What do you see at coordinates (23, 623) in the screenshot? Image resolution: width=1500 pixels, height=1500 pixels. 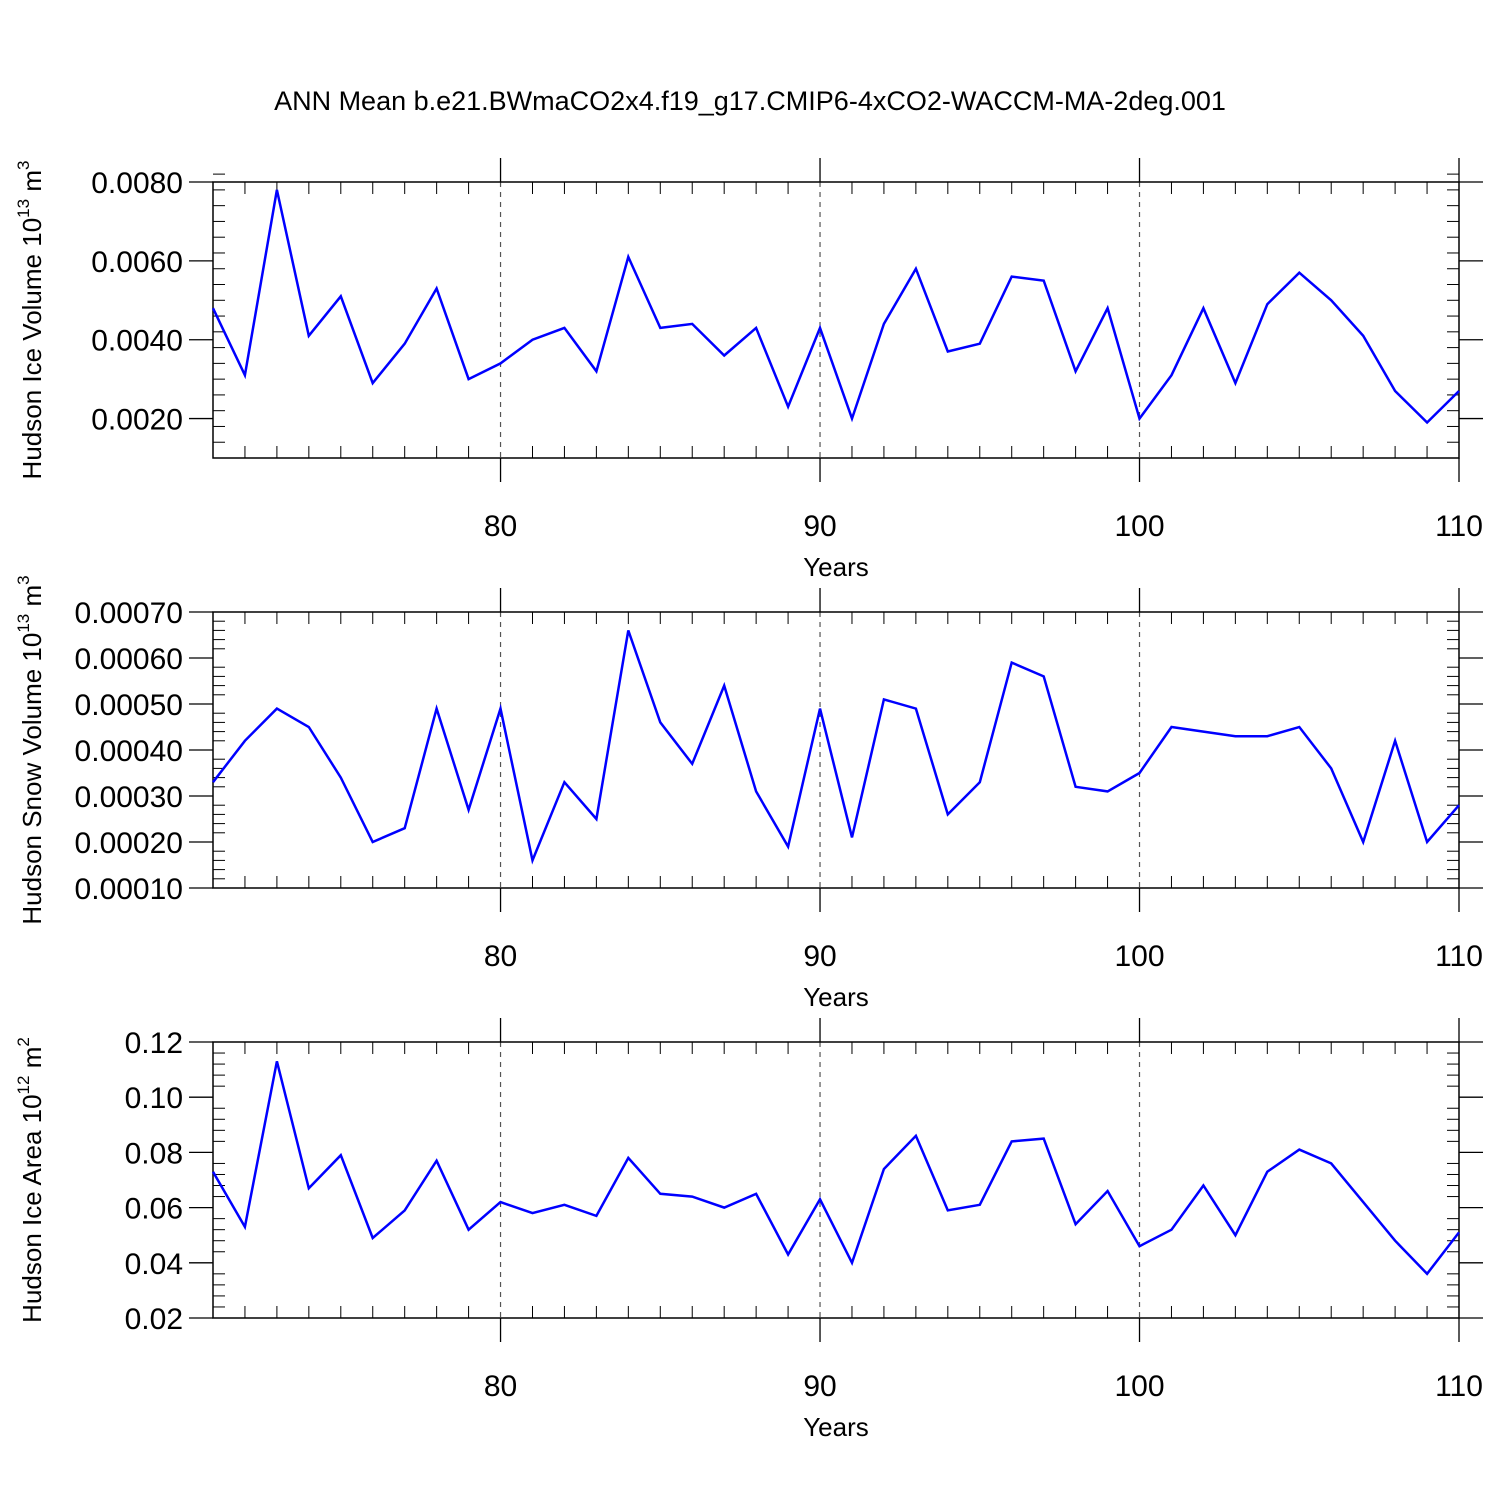 I see `panel-2-y-axis-title-exp: 13` at bounding box center [23, 623].